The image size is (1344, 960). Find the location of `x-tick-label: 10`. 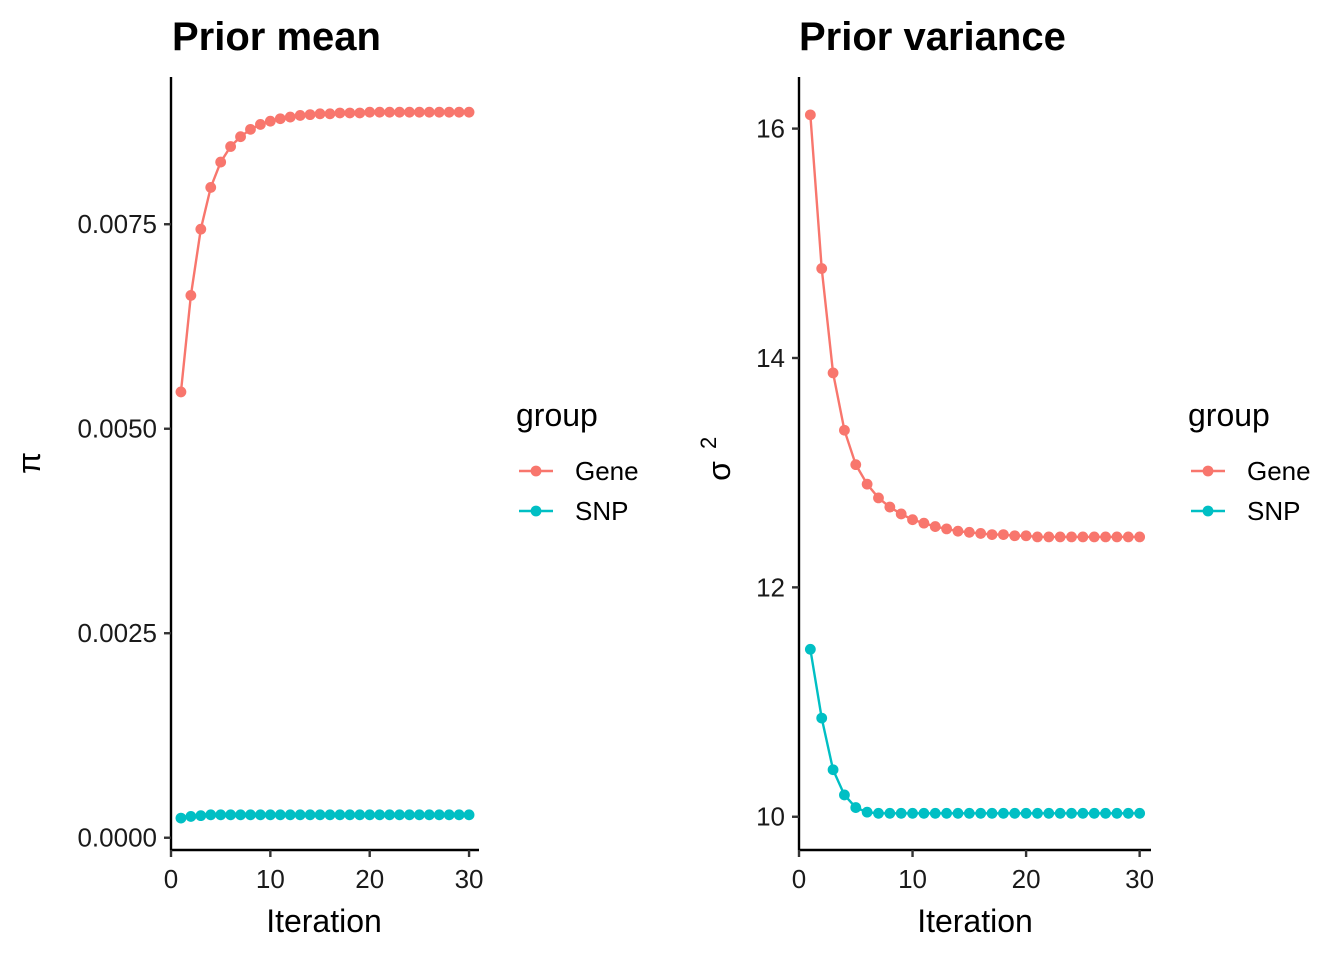

x-tick-label: 10 is located at coordinates (912, 879).